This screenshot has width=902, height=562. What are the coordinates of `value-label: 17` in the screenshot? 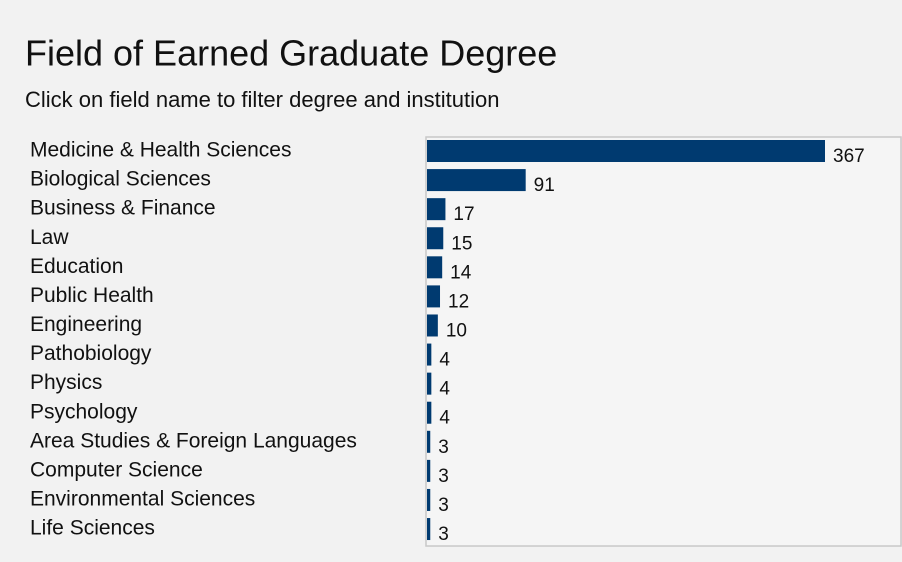 It's located at (463, 214).